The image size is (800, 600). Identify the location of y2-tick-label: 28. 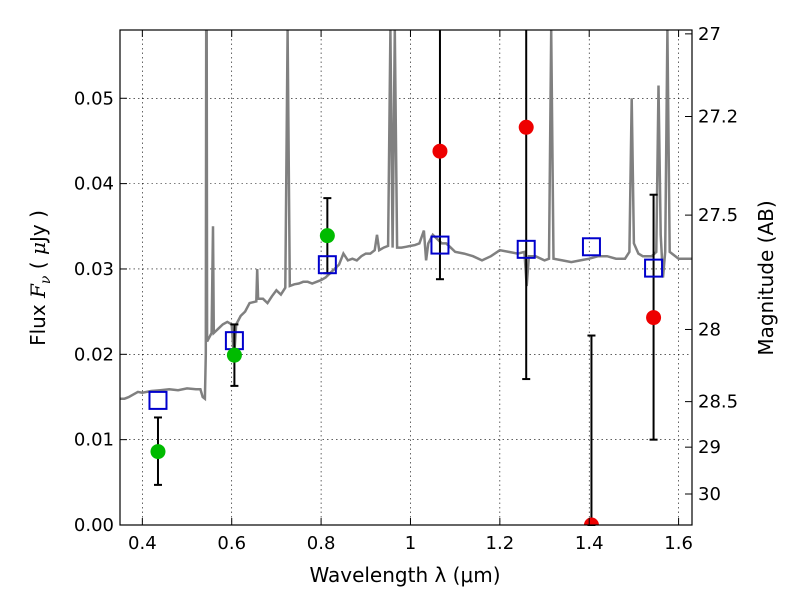
(709, 329).